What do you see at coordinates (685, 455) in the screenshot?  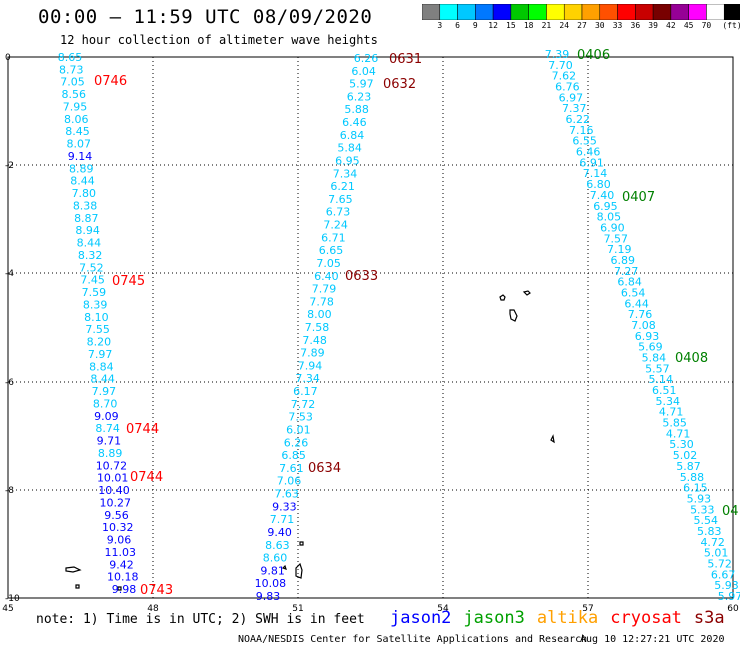 I see `wave-height-label: 5.02` at bounding box center [685, 455].